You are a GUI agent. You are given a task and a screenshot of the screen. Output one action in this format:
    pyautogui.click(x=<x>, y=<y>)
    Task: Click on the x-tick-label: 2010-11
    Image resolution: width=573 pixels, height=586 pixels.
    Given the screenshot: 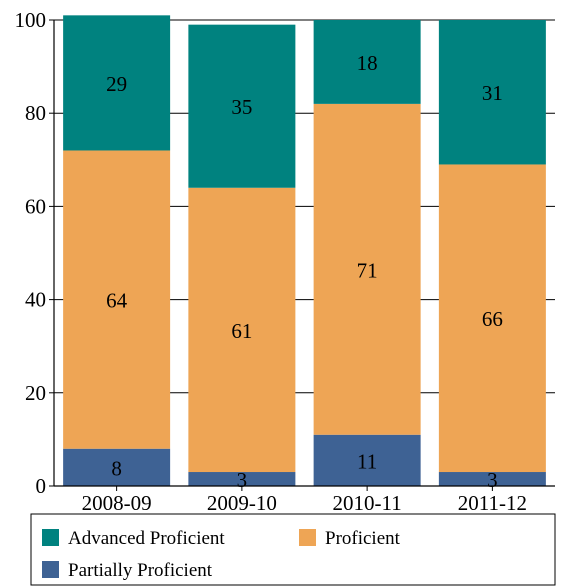 What is the action you would take?
    pyautogui.click(x=367, y=503)
    